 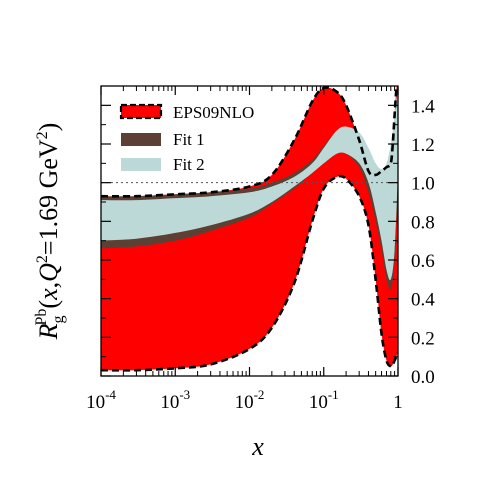 I want to click on x-axis-title: x, so click(x=257, y=446).